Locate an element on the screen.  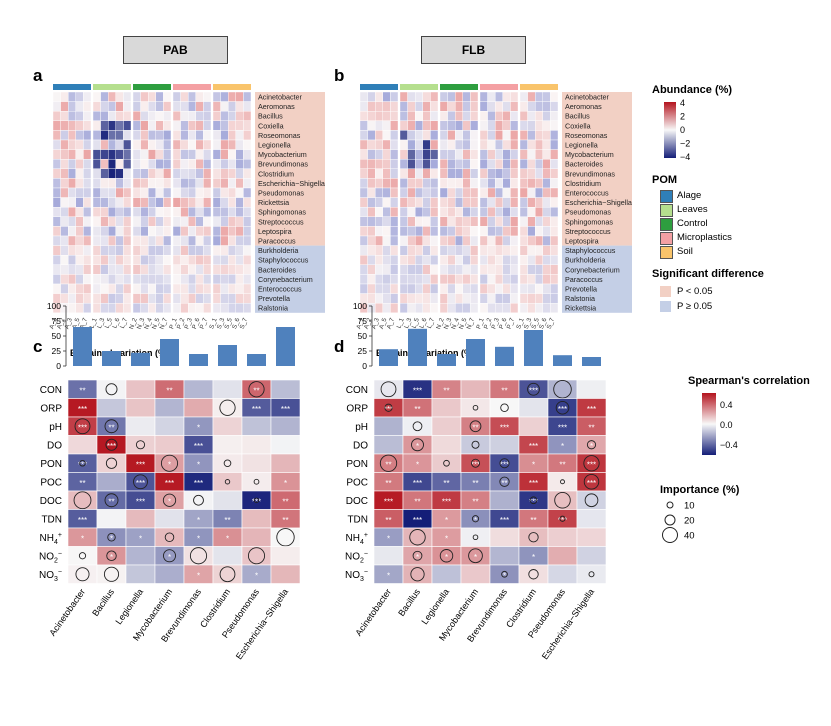
heatmap-b-col-label: S_1 is located at coordinates (520, 323).